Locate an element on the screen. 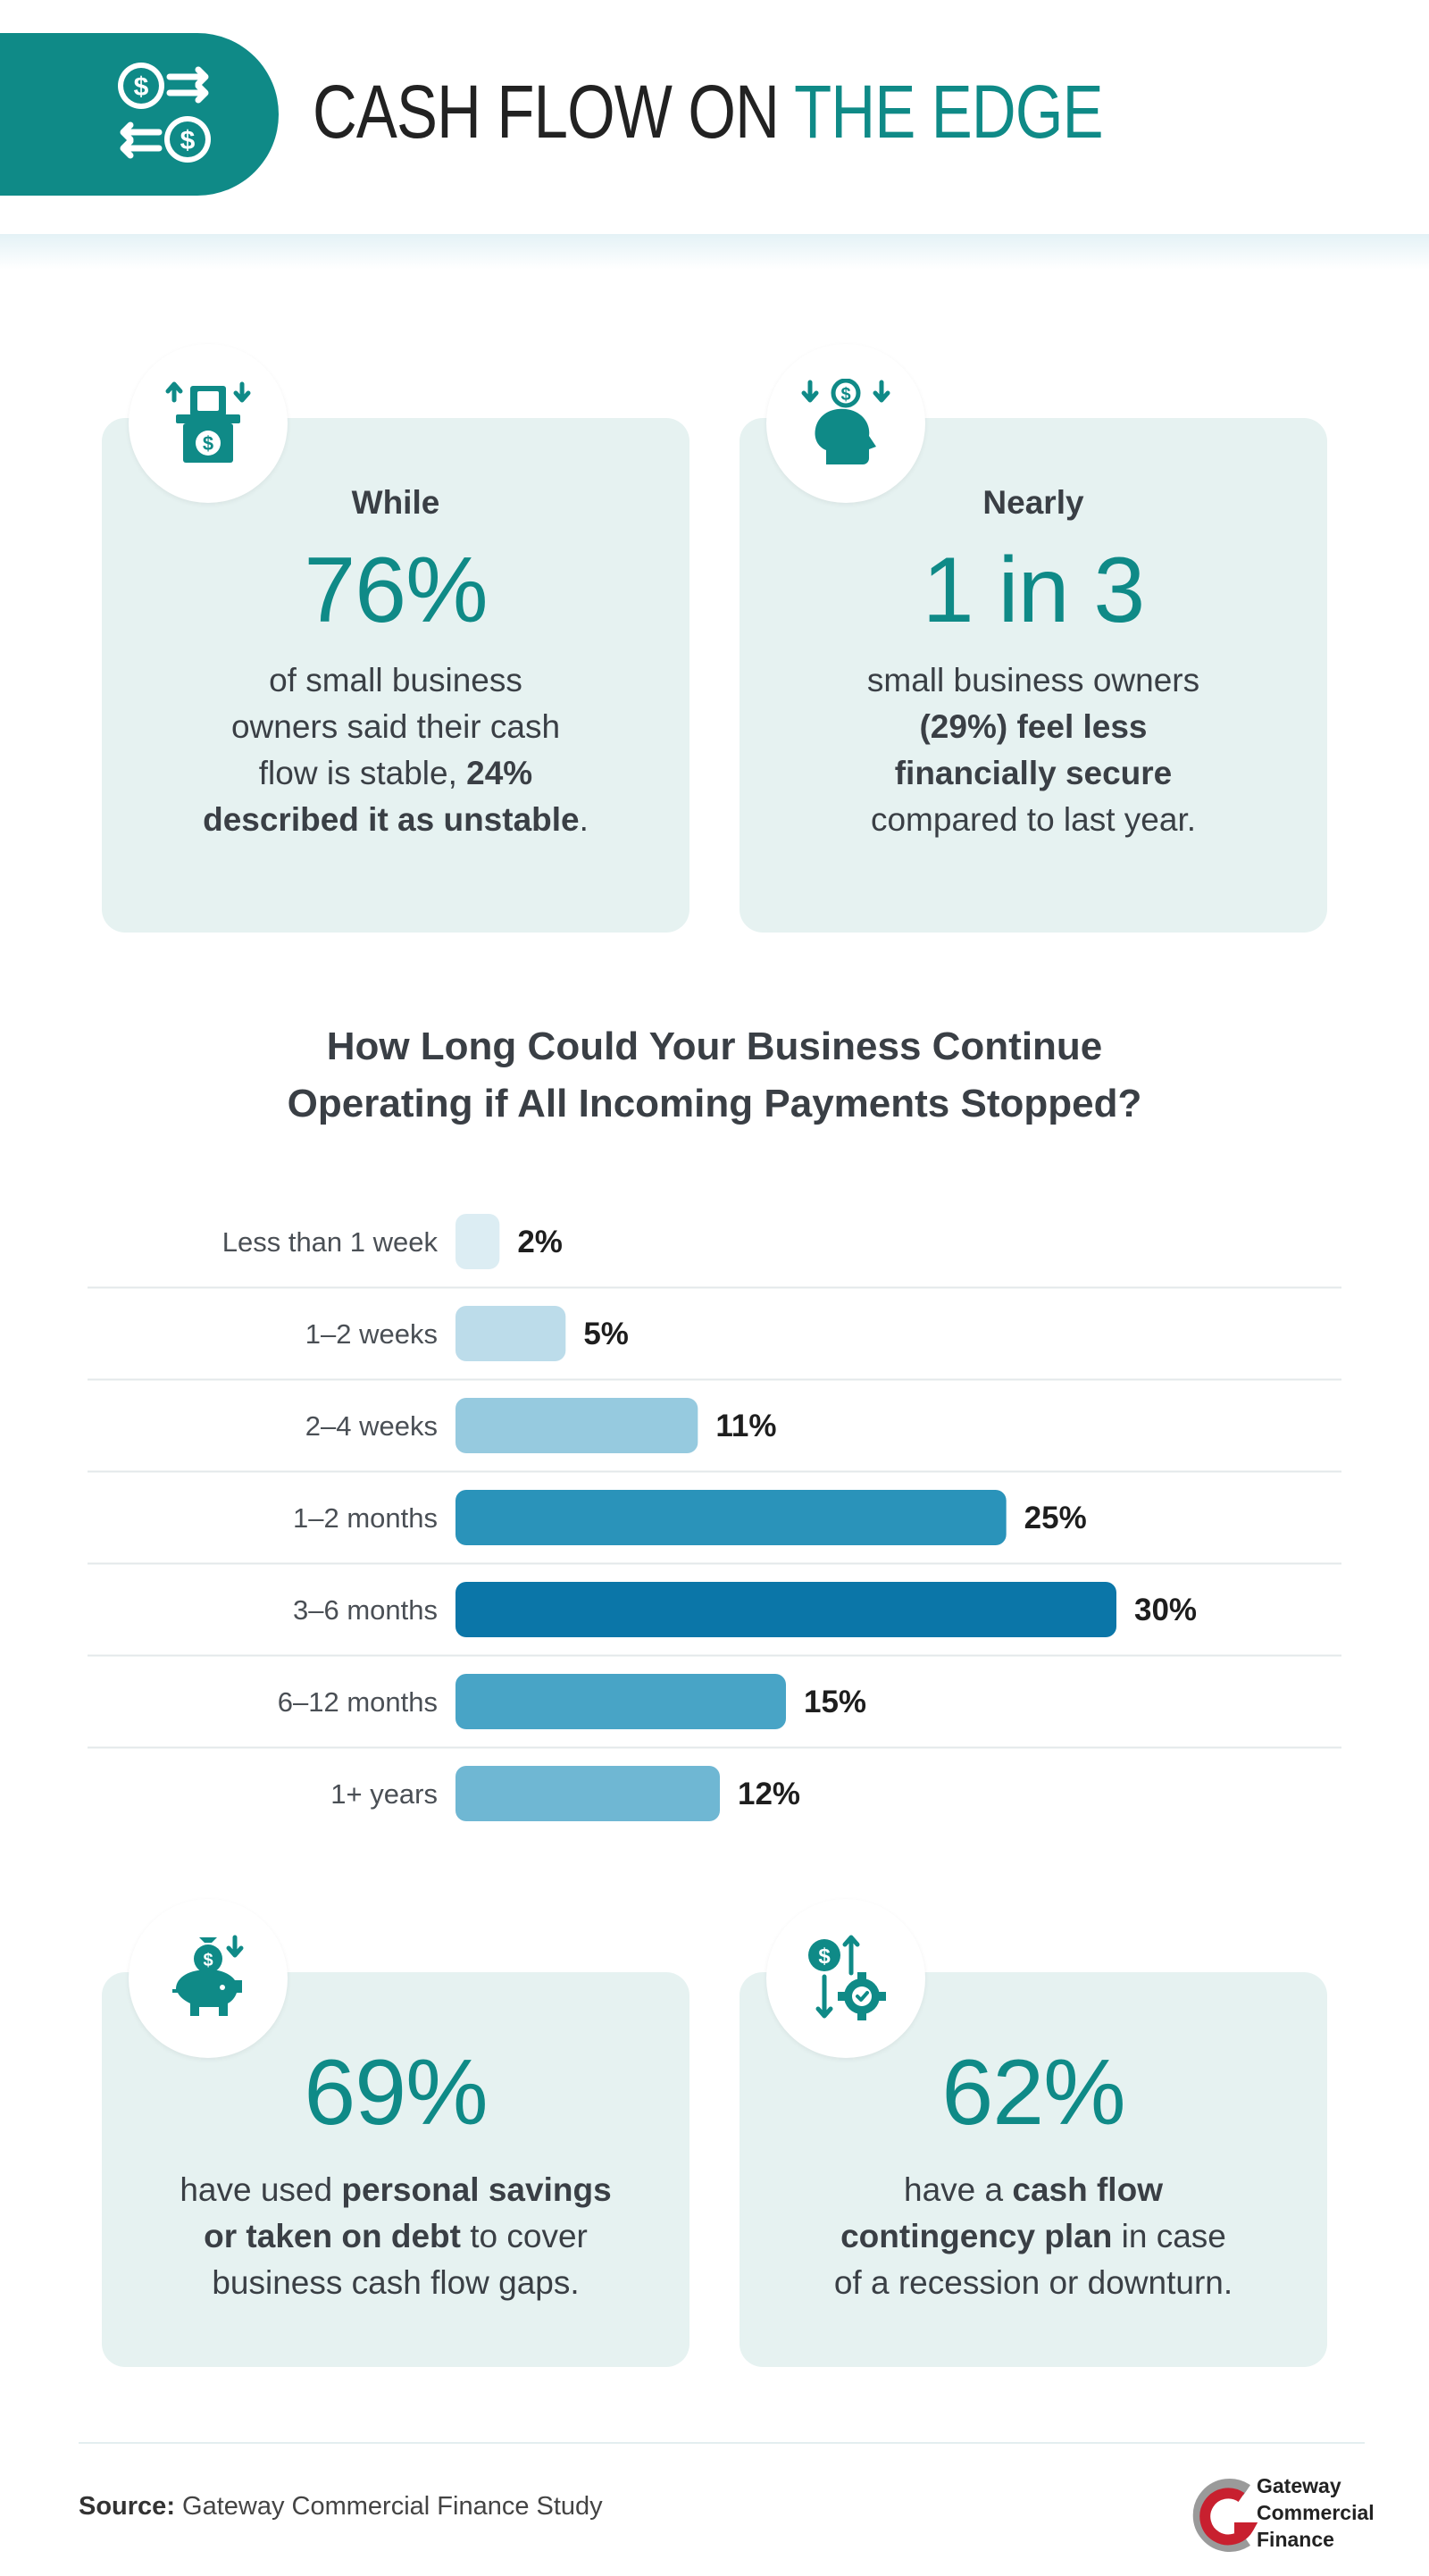 The image size is (1429, 2576). stat-emphasis: contingency plan is located at coordinates (976, 2236).